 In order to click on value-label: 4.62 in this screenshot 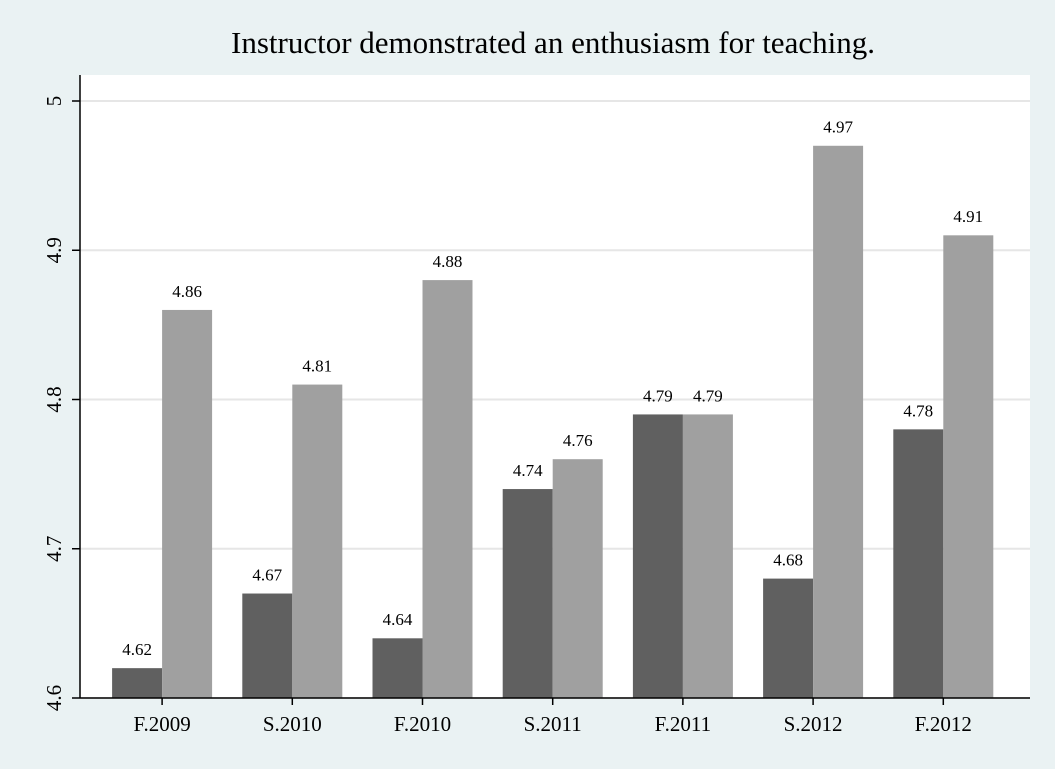, I will do `click(137, 649)`.